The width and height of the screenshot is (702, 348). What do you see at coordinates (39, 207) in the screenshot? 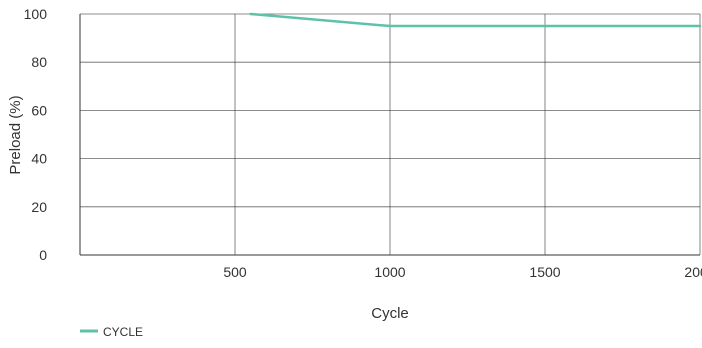
I see `y-tick-label: 20` at bounding box center [39, 207].